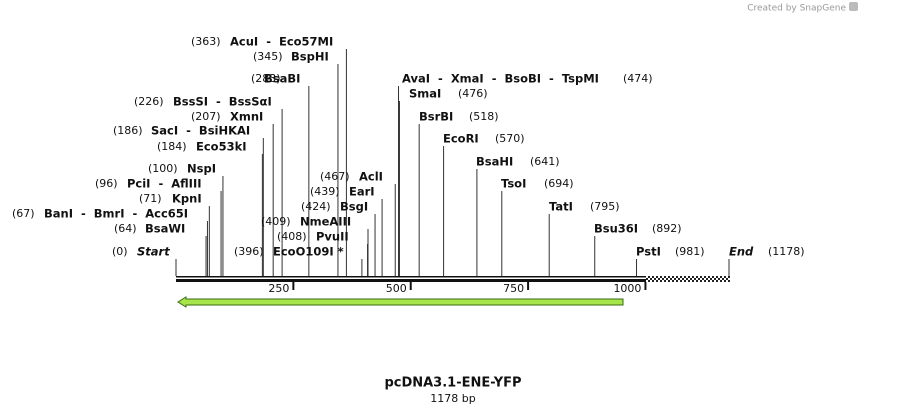  What do you see at coordinates (452, 398) in the screenshot?
I see `subtitle: 1178 bp` at bounding box center [452, 398].